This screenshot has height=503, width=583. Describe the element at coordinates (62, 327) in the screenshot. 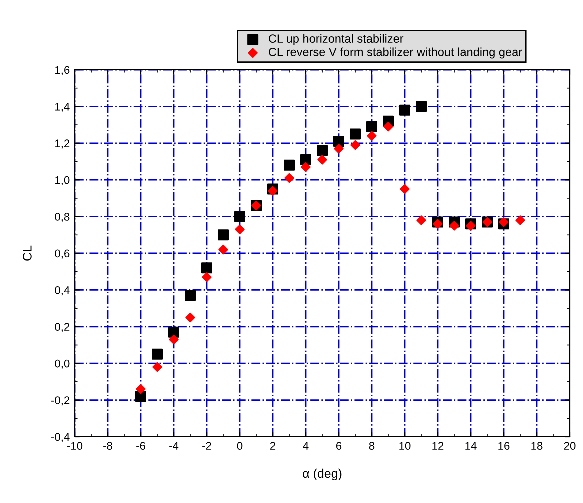

I see `y-tick-label: 0,2` at that location.